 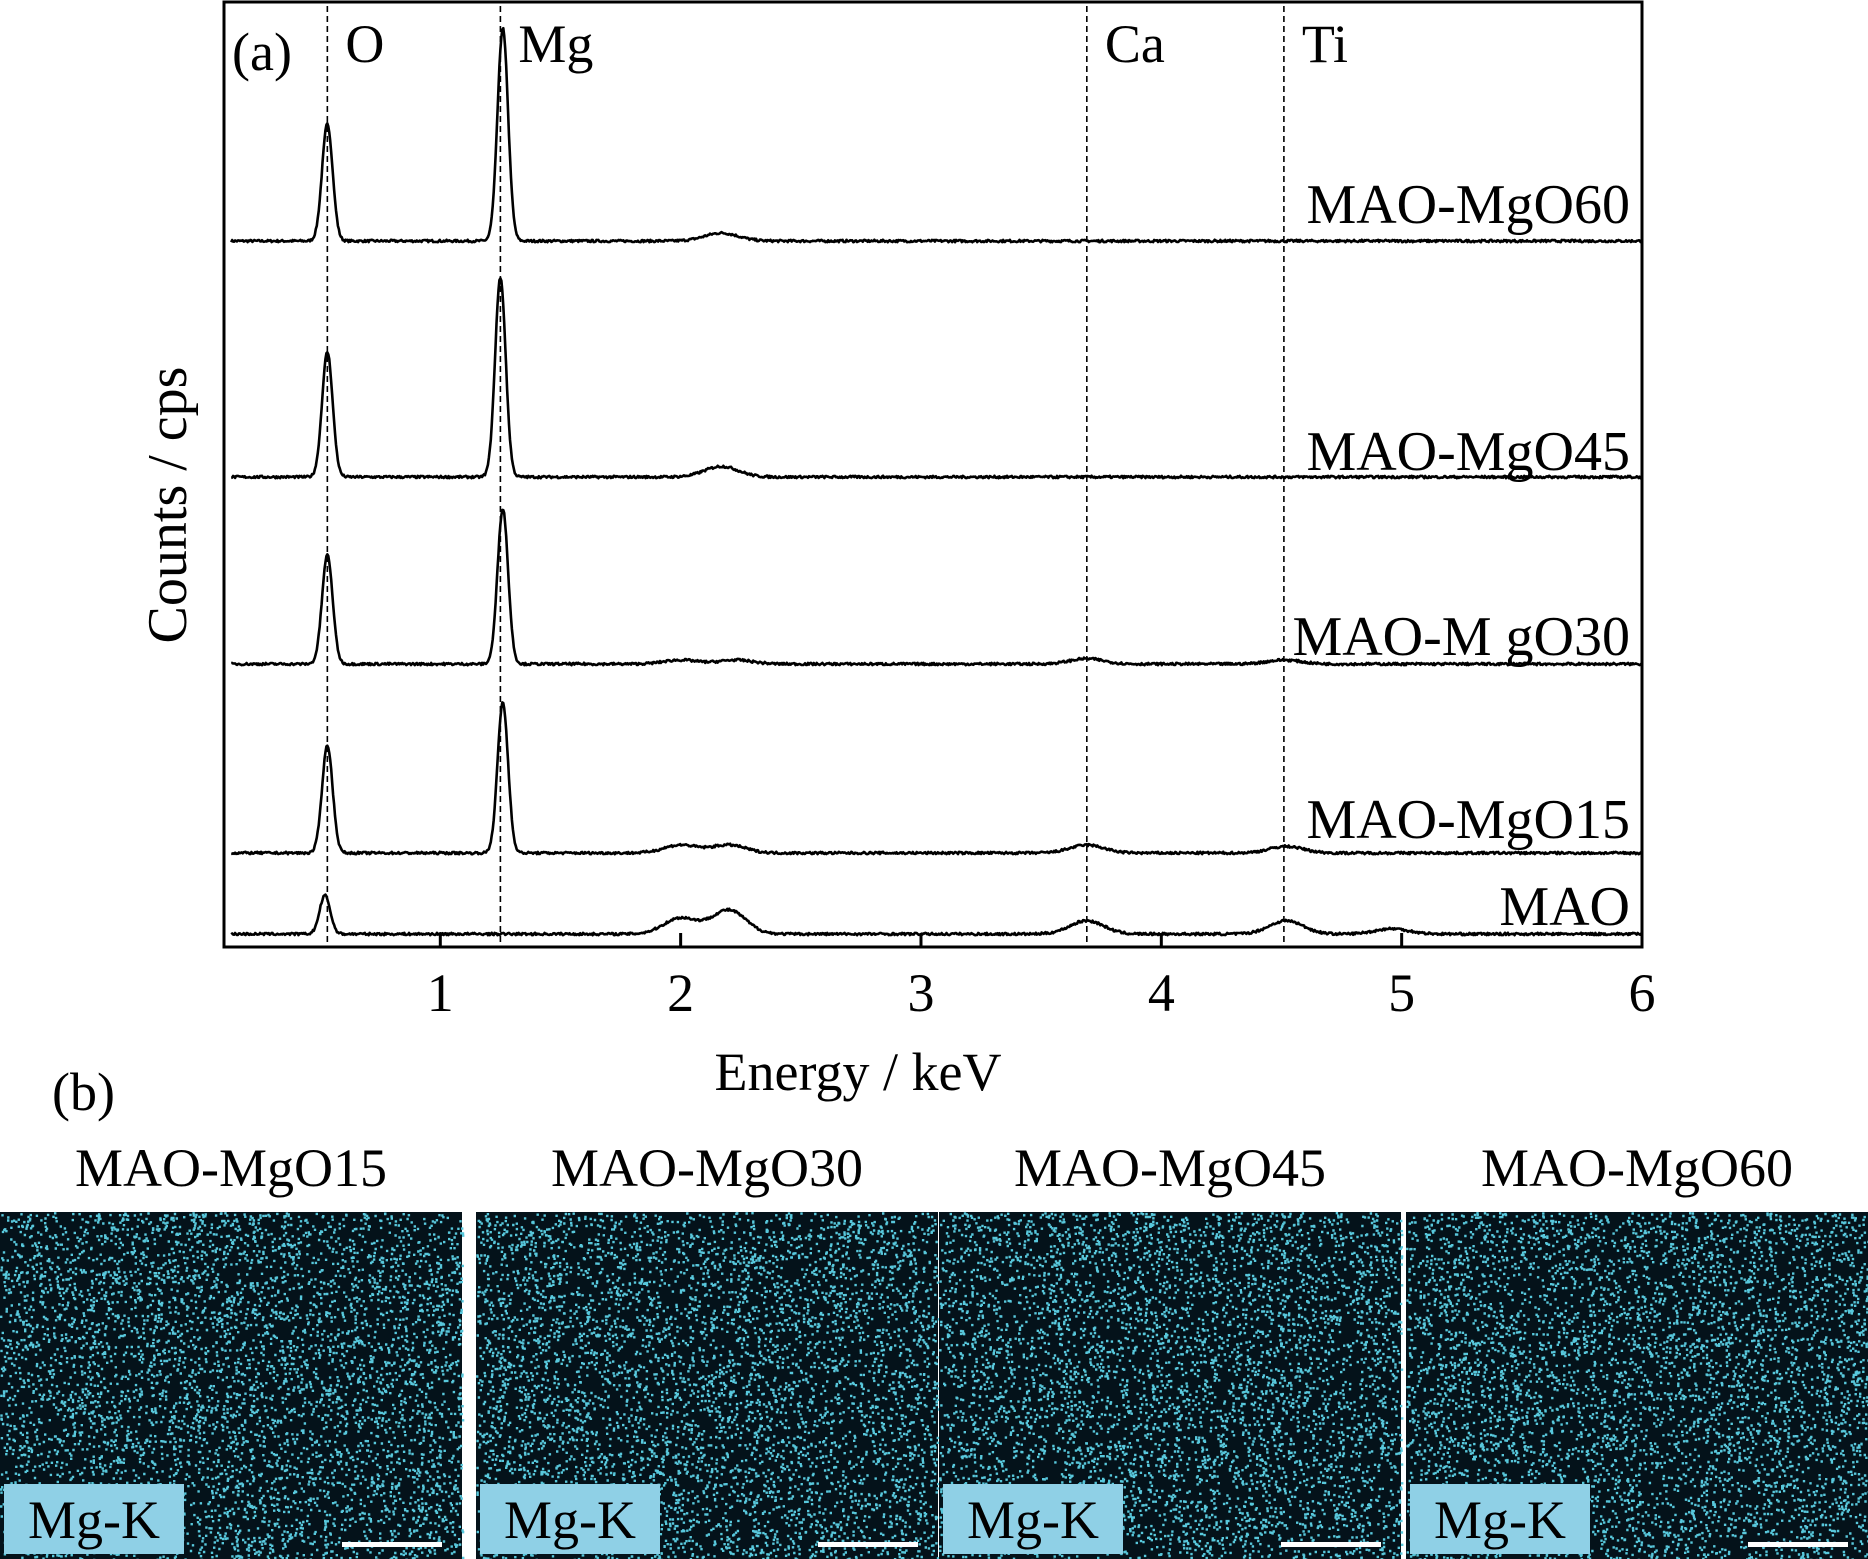 I want to click on series-label: MAO, so click(x=1564, y=907).